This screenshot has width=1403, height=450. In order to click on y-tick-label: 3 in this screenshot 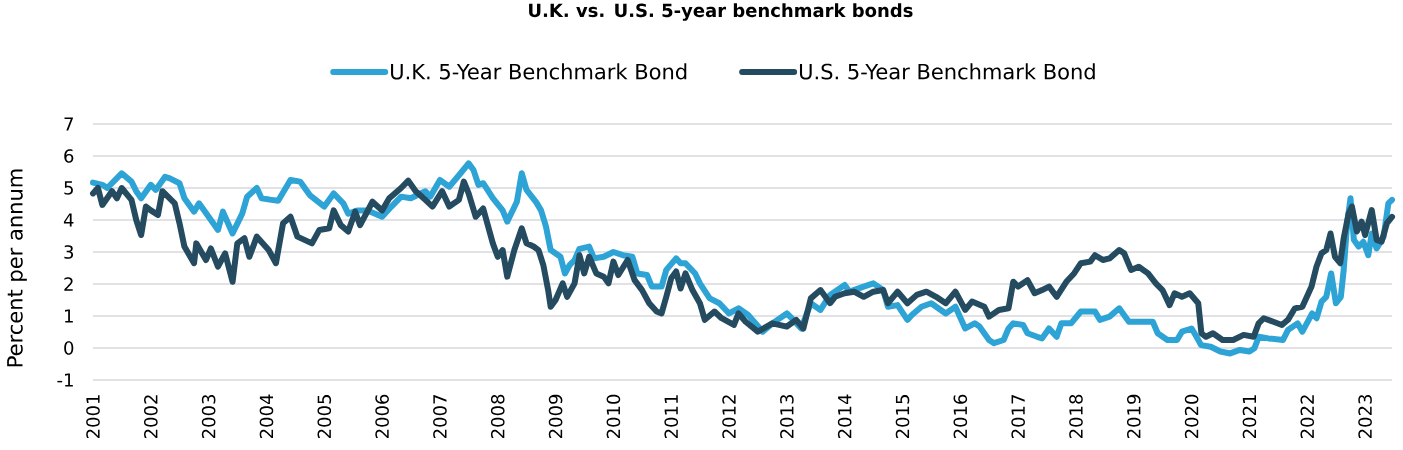, I will do `click(69, 252)`.